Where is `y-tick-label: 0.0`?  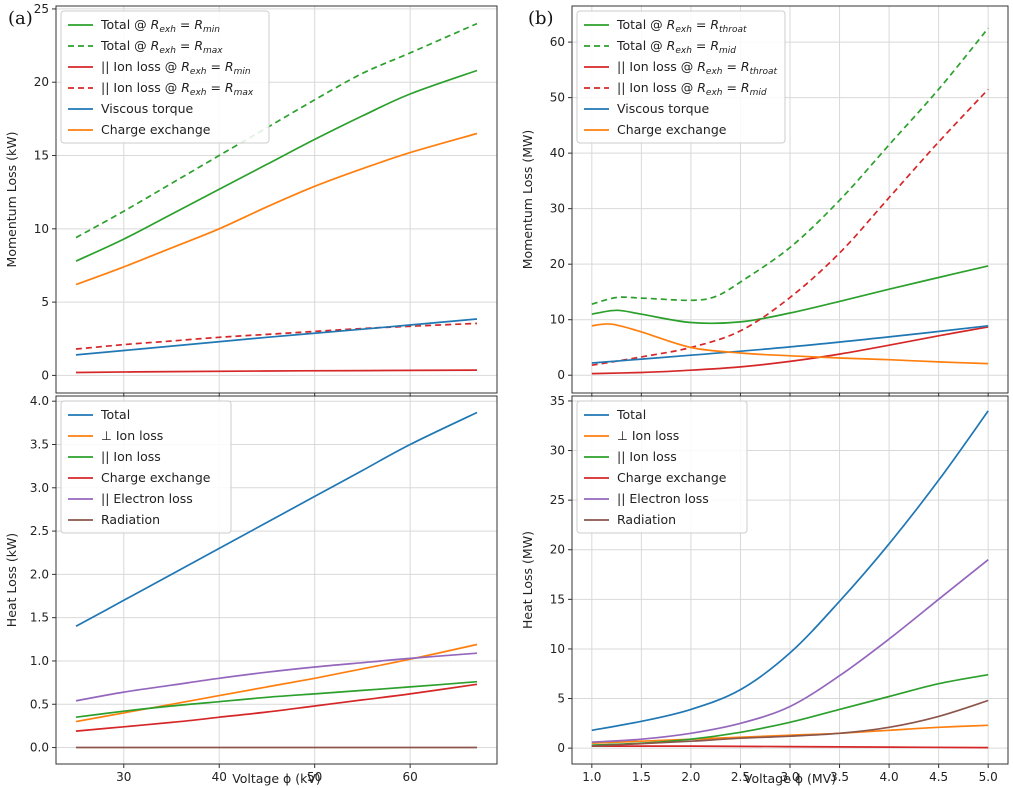
y-tick-label: 0.0 is located at coordinates (39, 748).